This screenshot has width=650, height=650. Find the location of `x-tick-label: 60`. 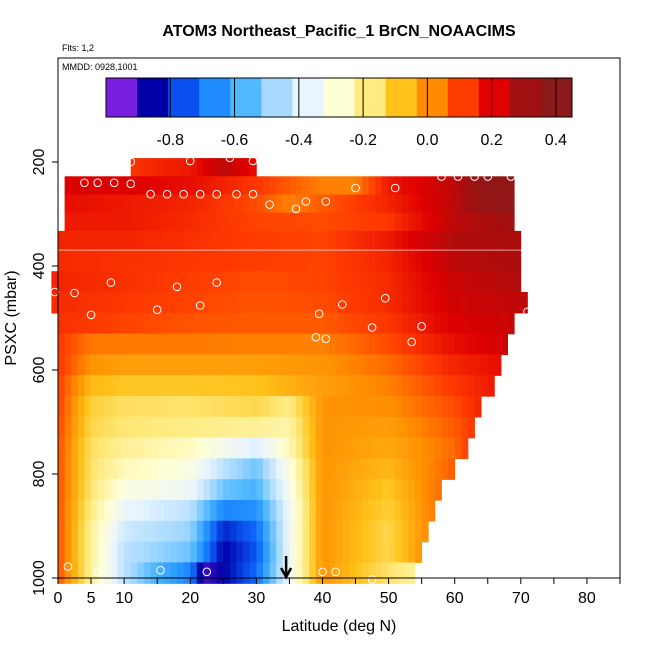

x-tick-label: 60 is located at coordinates (455, 598).